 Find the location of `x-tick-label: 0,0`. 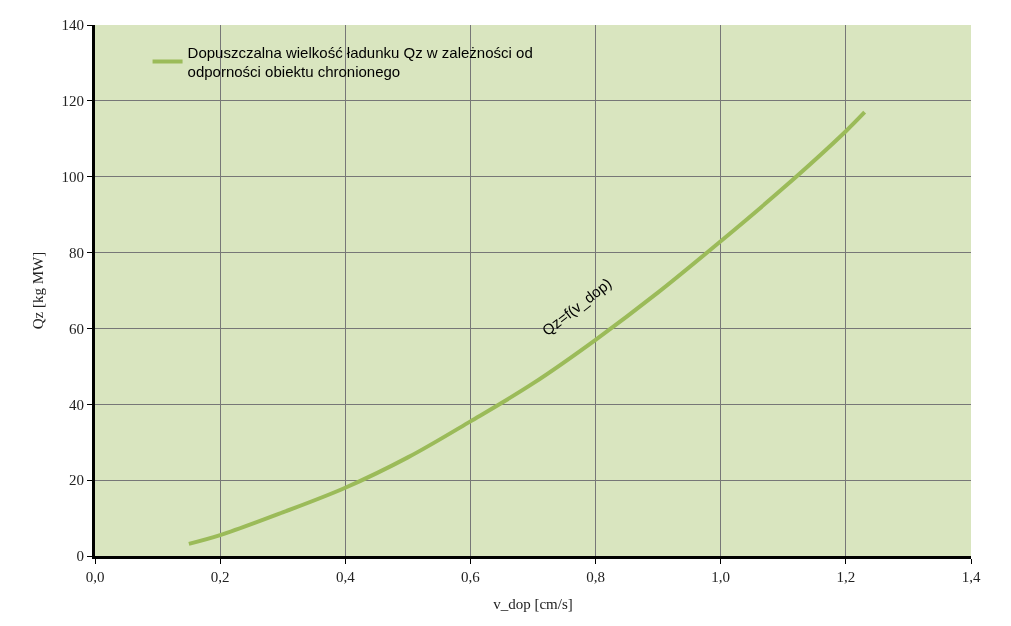

x-tick-label: 0,0 is located at coordinates (95, 577).